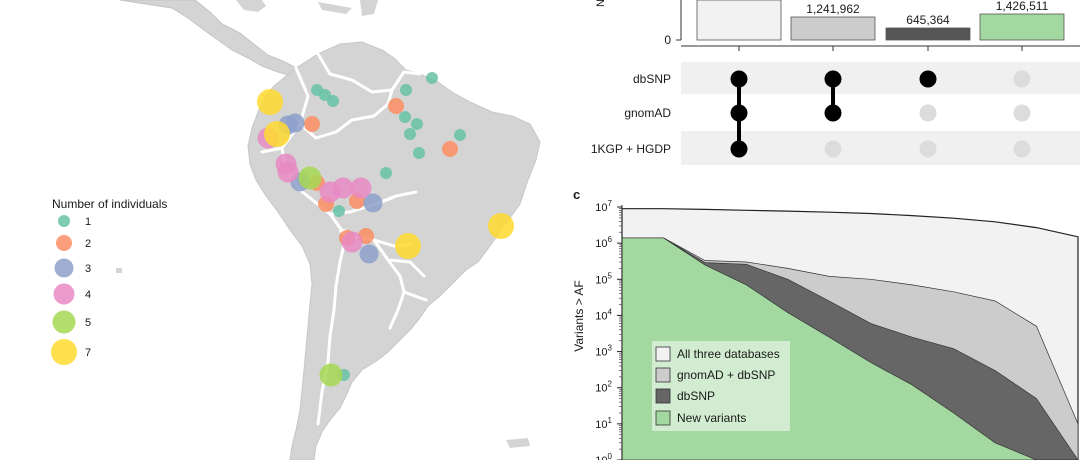 The height and width of the screenshot is (460, 1080). Describe the element at coordinates (696, 396) in the screenshot. I see `legend-label: dbSNP` at that location.